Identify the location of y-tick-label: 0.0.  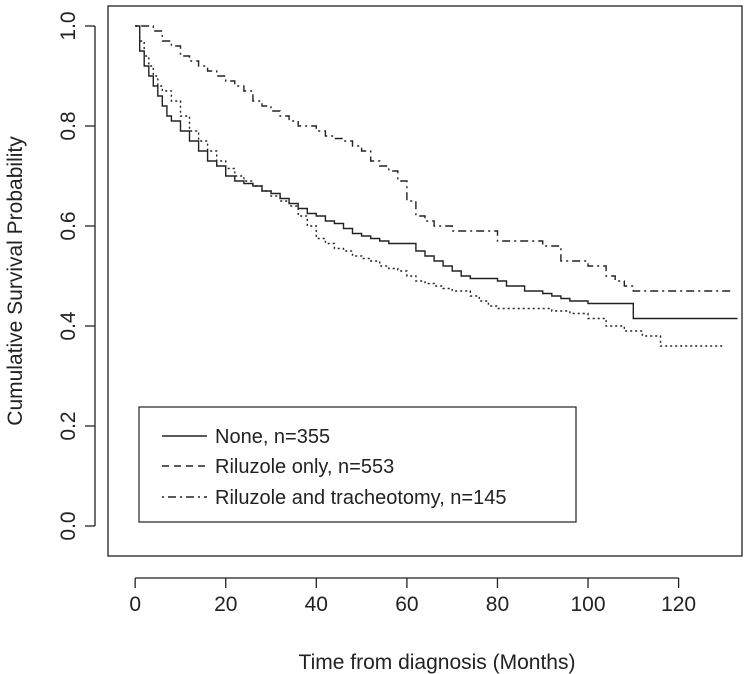
(68, 525).